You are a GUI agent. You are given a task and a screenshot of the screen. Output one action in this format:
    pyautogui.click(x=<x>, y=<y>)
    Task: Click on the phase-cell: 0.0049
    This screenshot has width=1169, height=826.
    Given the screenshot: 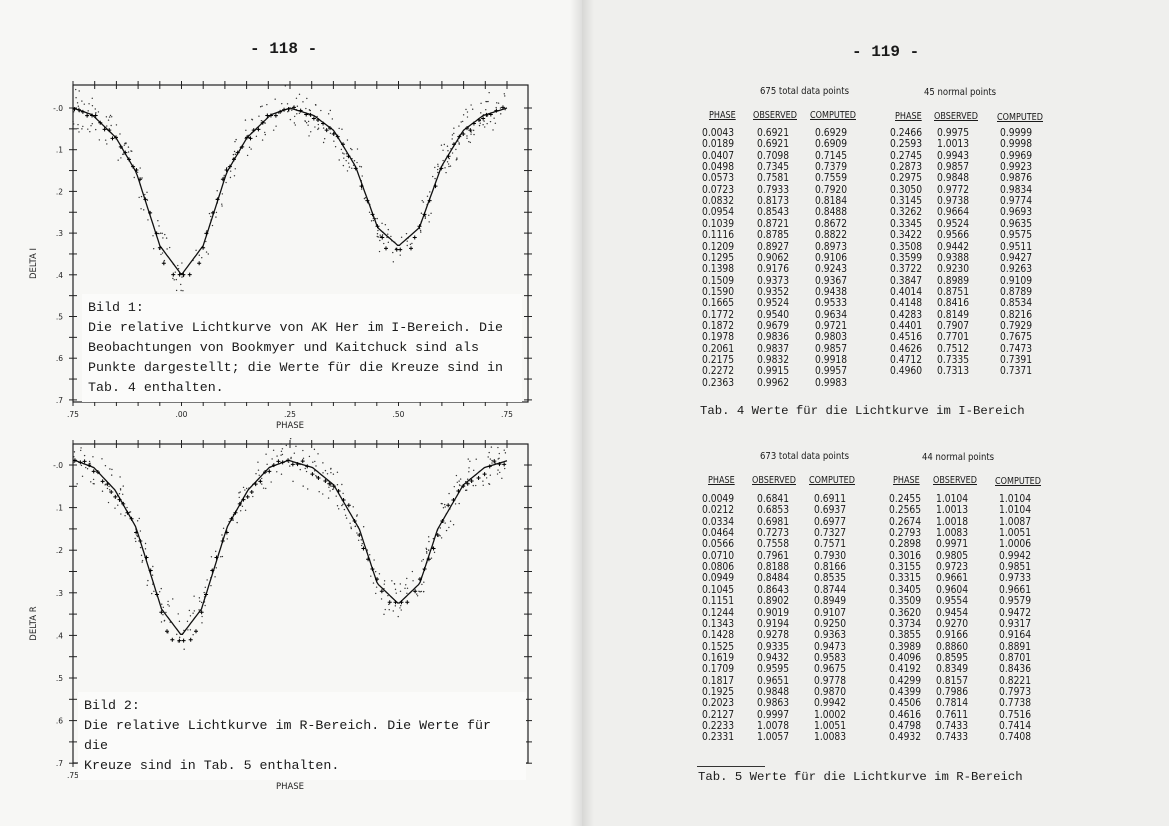 What is the action you would take?
    pyautogui.click(x=718, y=499)
    